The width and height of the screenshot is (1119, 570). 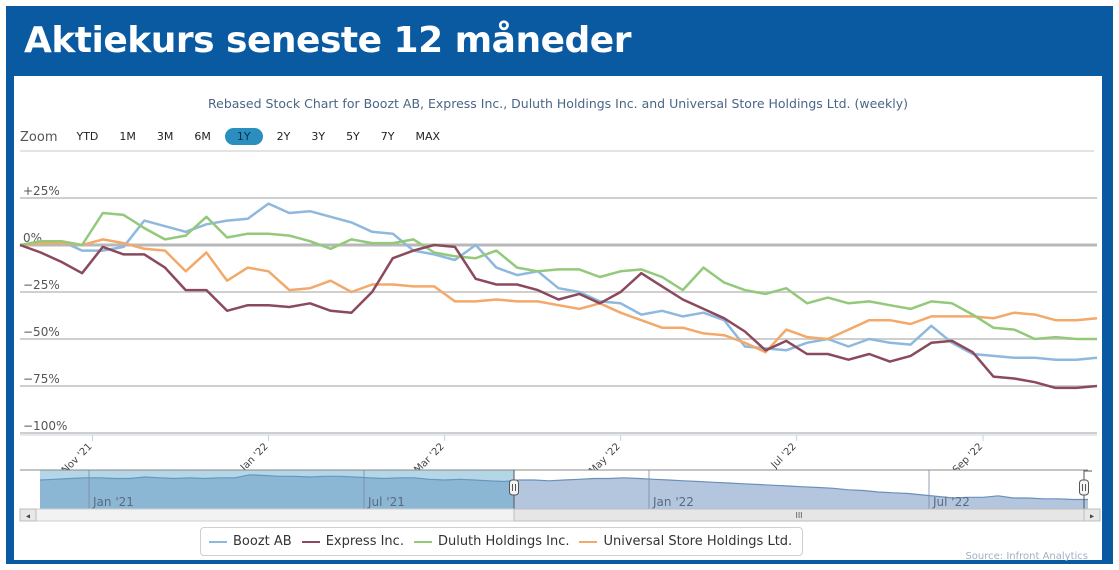 I want to click on legend-item: Express Inc., so click(x=352, y=541).